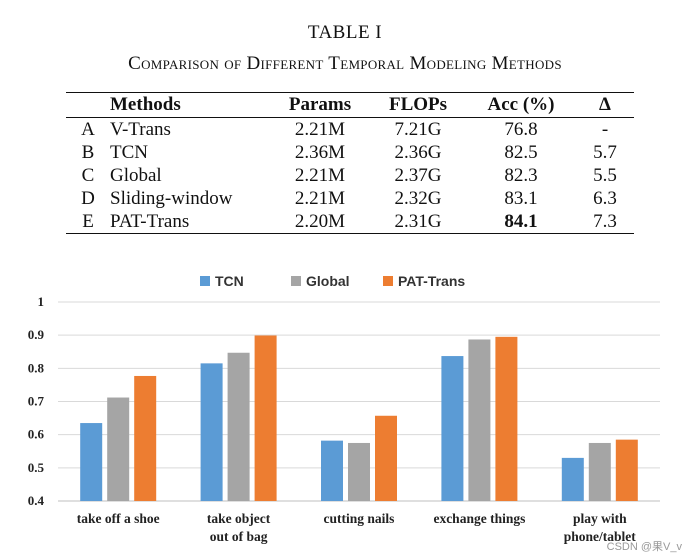 This screenshot has height=558, width=690. I want to click on row-id: E, so click(88, 221).